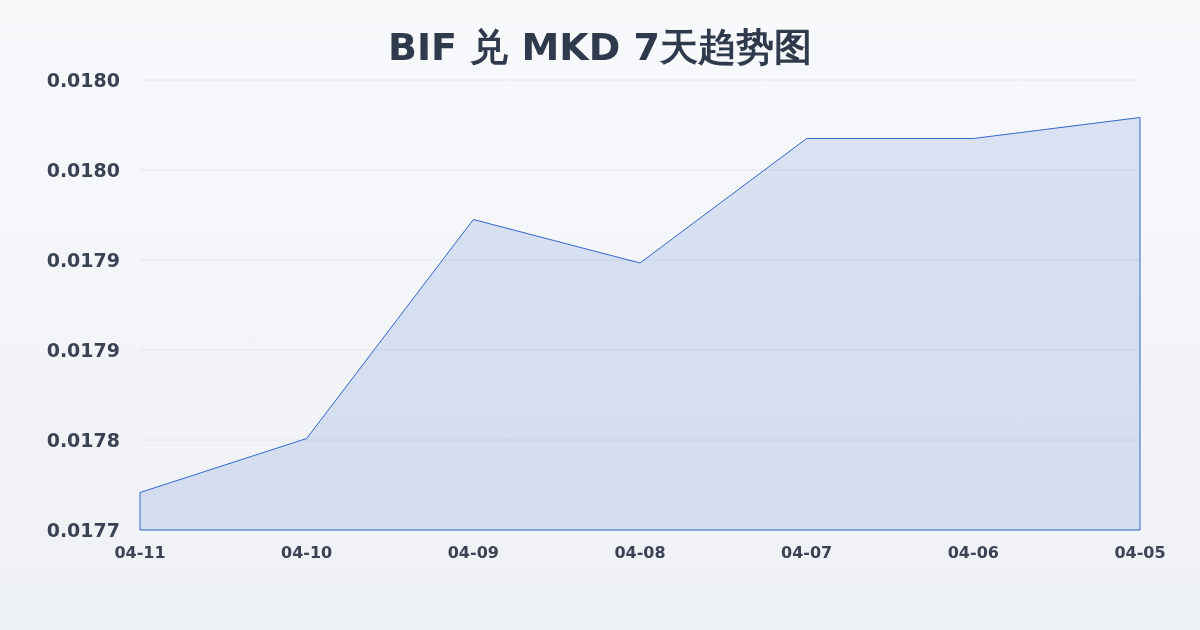  What do you see at coordinates (600, 47) in the screenshot?
I see `chart-title: BIF 兑 MKD 7天趋势图` at bounding box center [600, 47].